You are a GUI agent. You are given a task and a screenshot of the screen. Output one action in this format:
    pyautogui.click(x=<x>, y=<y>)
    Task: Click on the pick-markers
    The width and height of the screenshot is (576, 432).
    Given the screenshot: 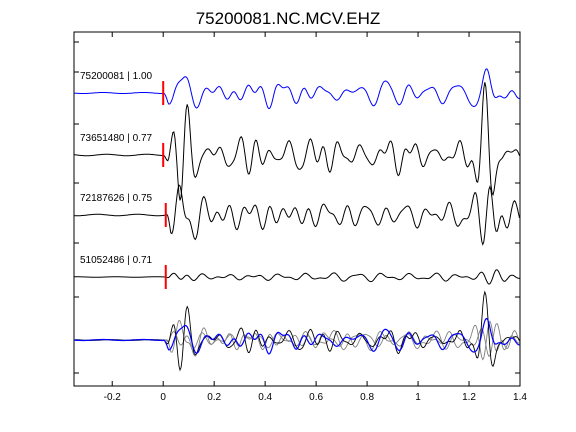 What is the action you would take?
    pyautogui.click(x=164, y=185)
    